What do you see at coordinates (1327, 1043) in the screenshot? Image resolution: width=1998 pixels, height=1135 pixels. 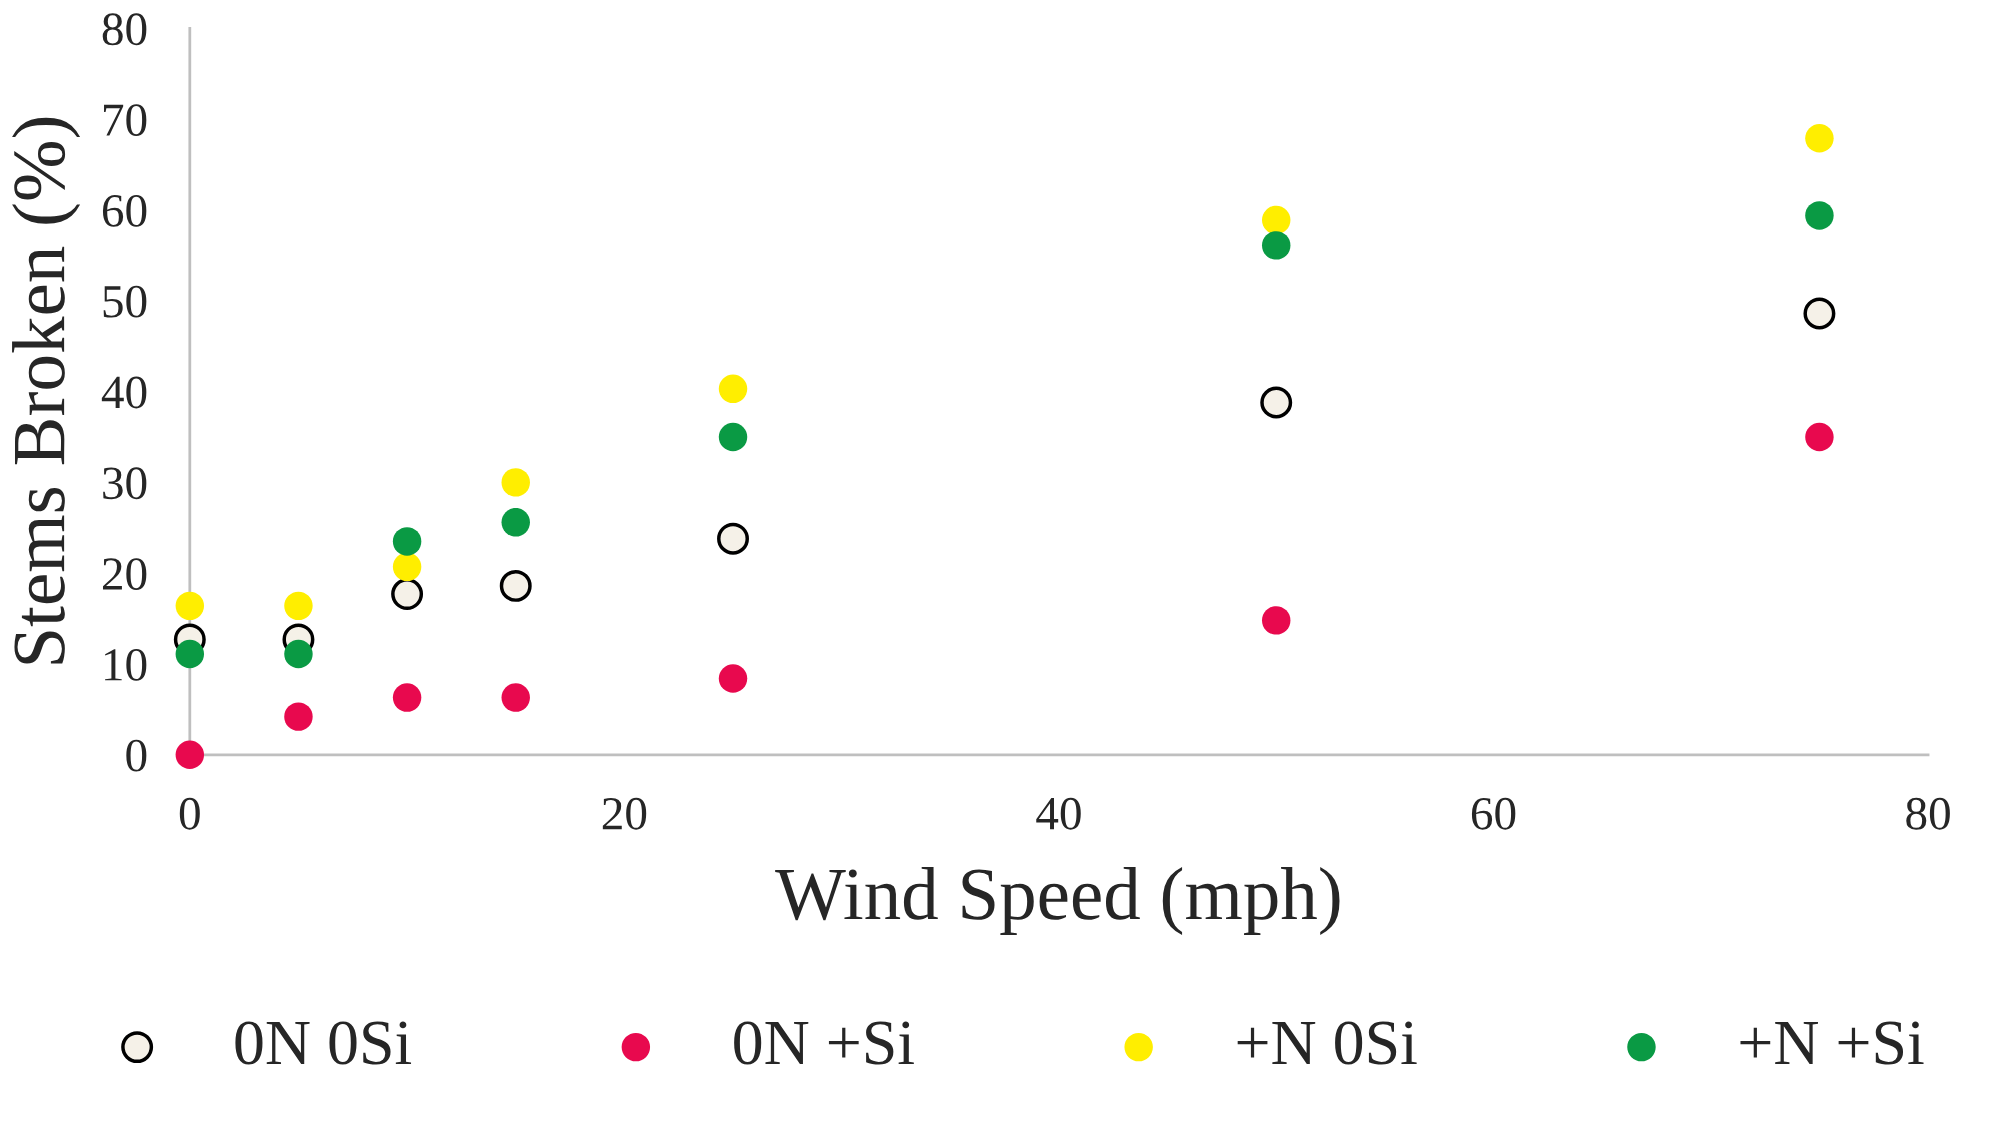 I see `legend-label: +N 0Si` at bounding box center [1327, 1043].